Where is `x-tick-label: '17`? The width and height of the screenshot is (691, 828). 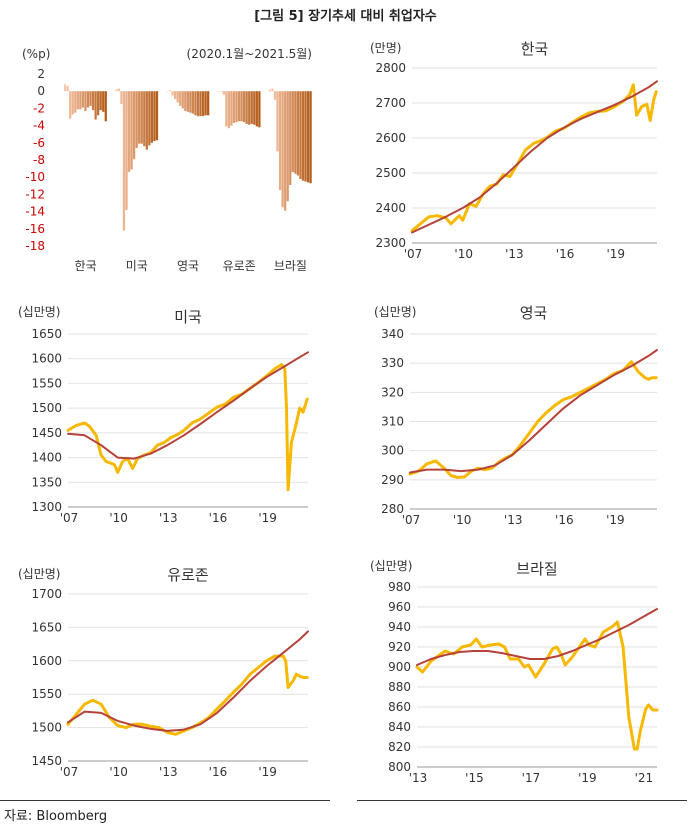
x-tick-label: '17 is located at coordinates (531, 778).